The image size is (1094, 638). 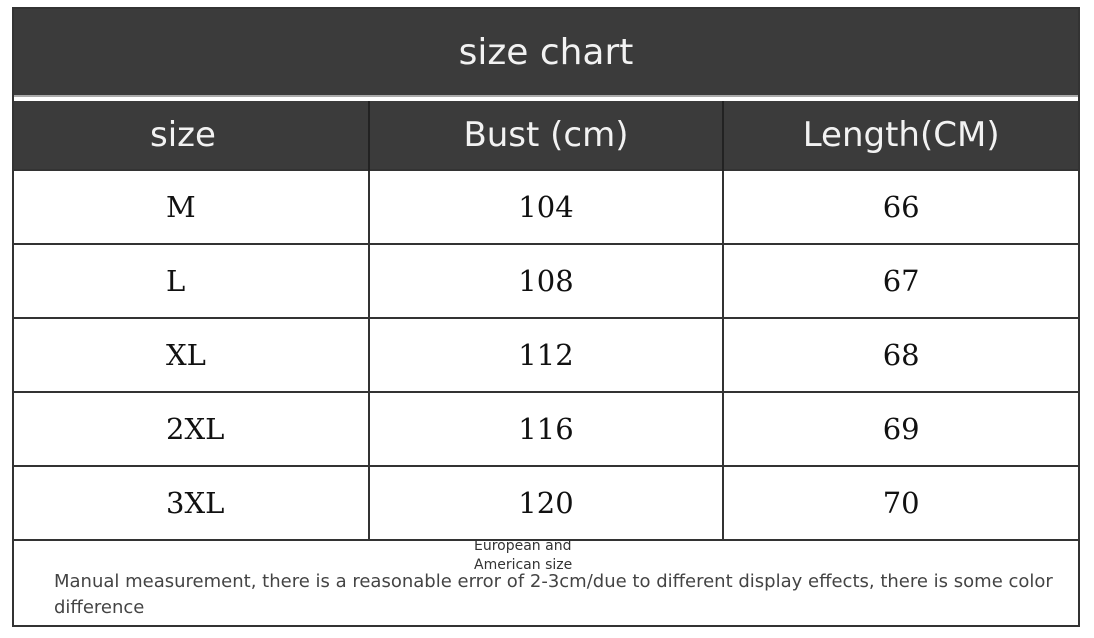 I want to click on bust-cell: 116, so click(x=546, y=429).